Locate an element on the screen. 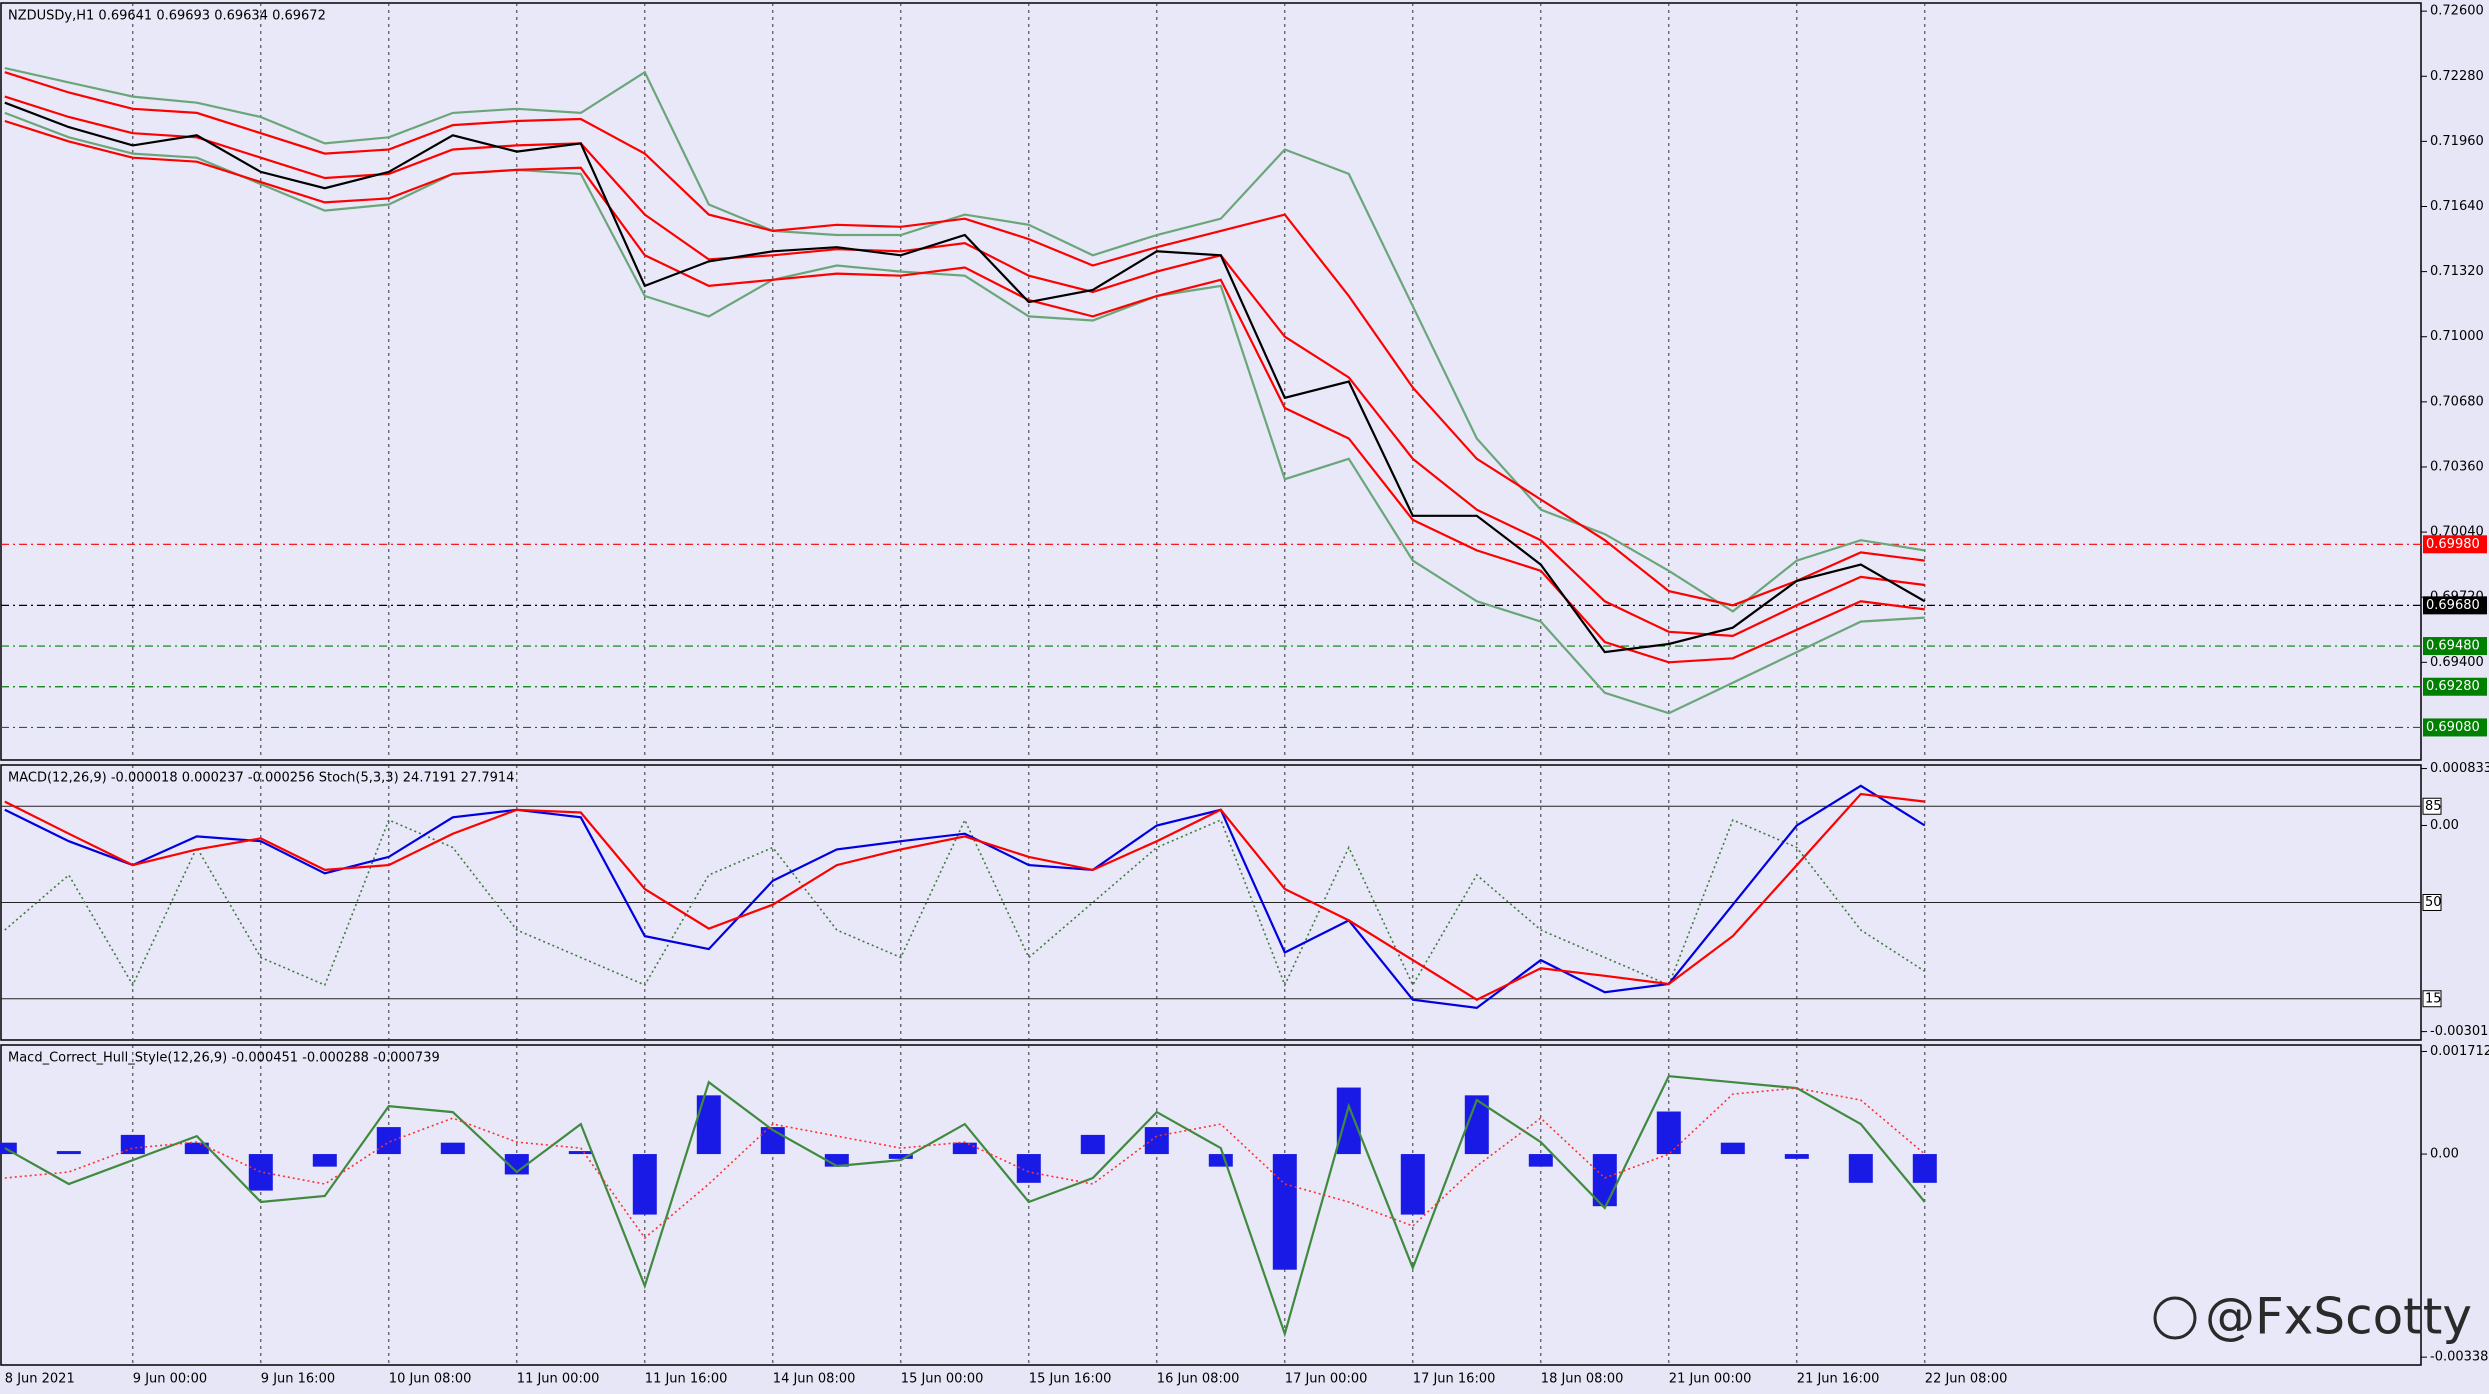  y2-tick-label: 85 is located at coordinates (2433, 806).